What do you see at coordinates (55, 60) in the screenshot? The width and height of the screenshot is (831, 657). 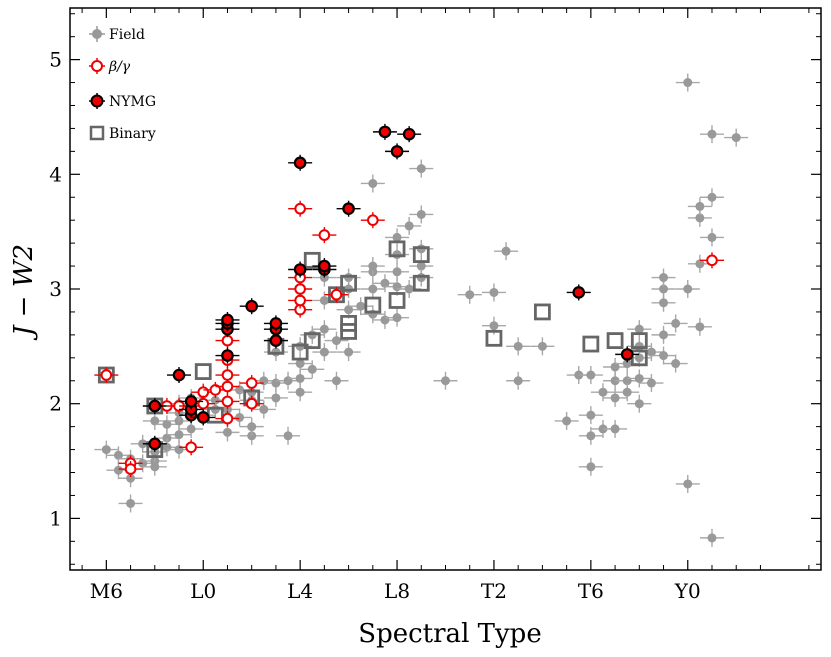 I see `y-tick-label-4: 5` at bounding box center [55, 60].